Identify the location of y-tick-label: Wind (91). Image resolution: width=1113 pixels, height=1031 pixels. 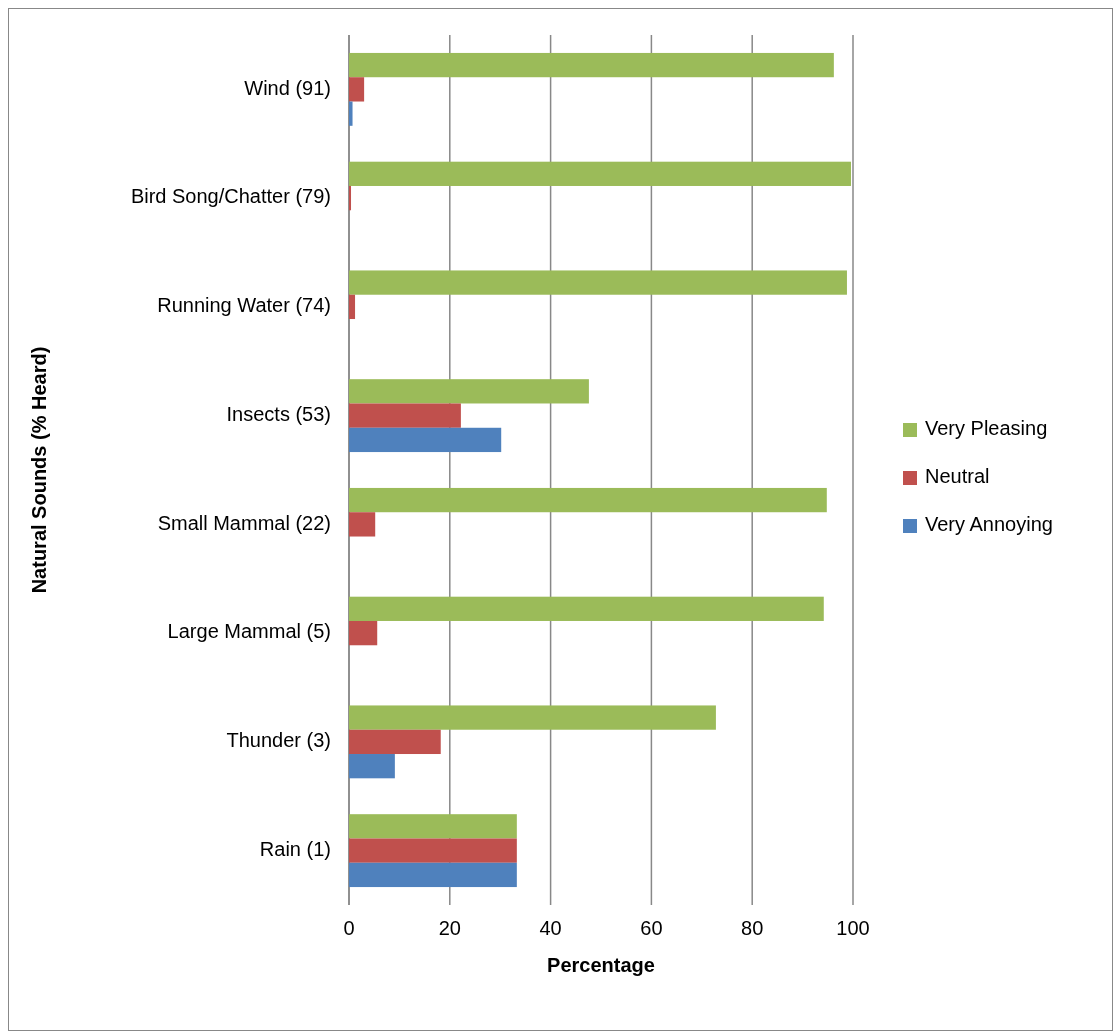
(287, 87).